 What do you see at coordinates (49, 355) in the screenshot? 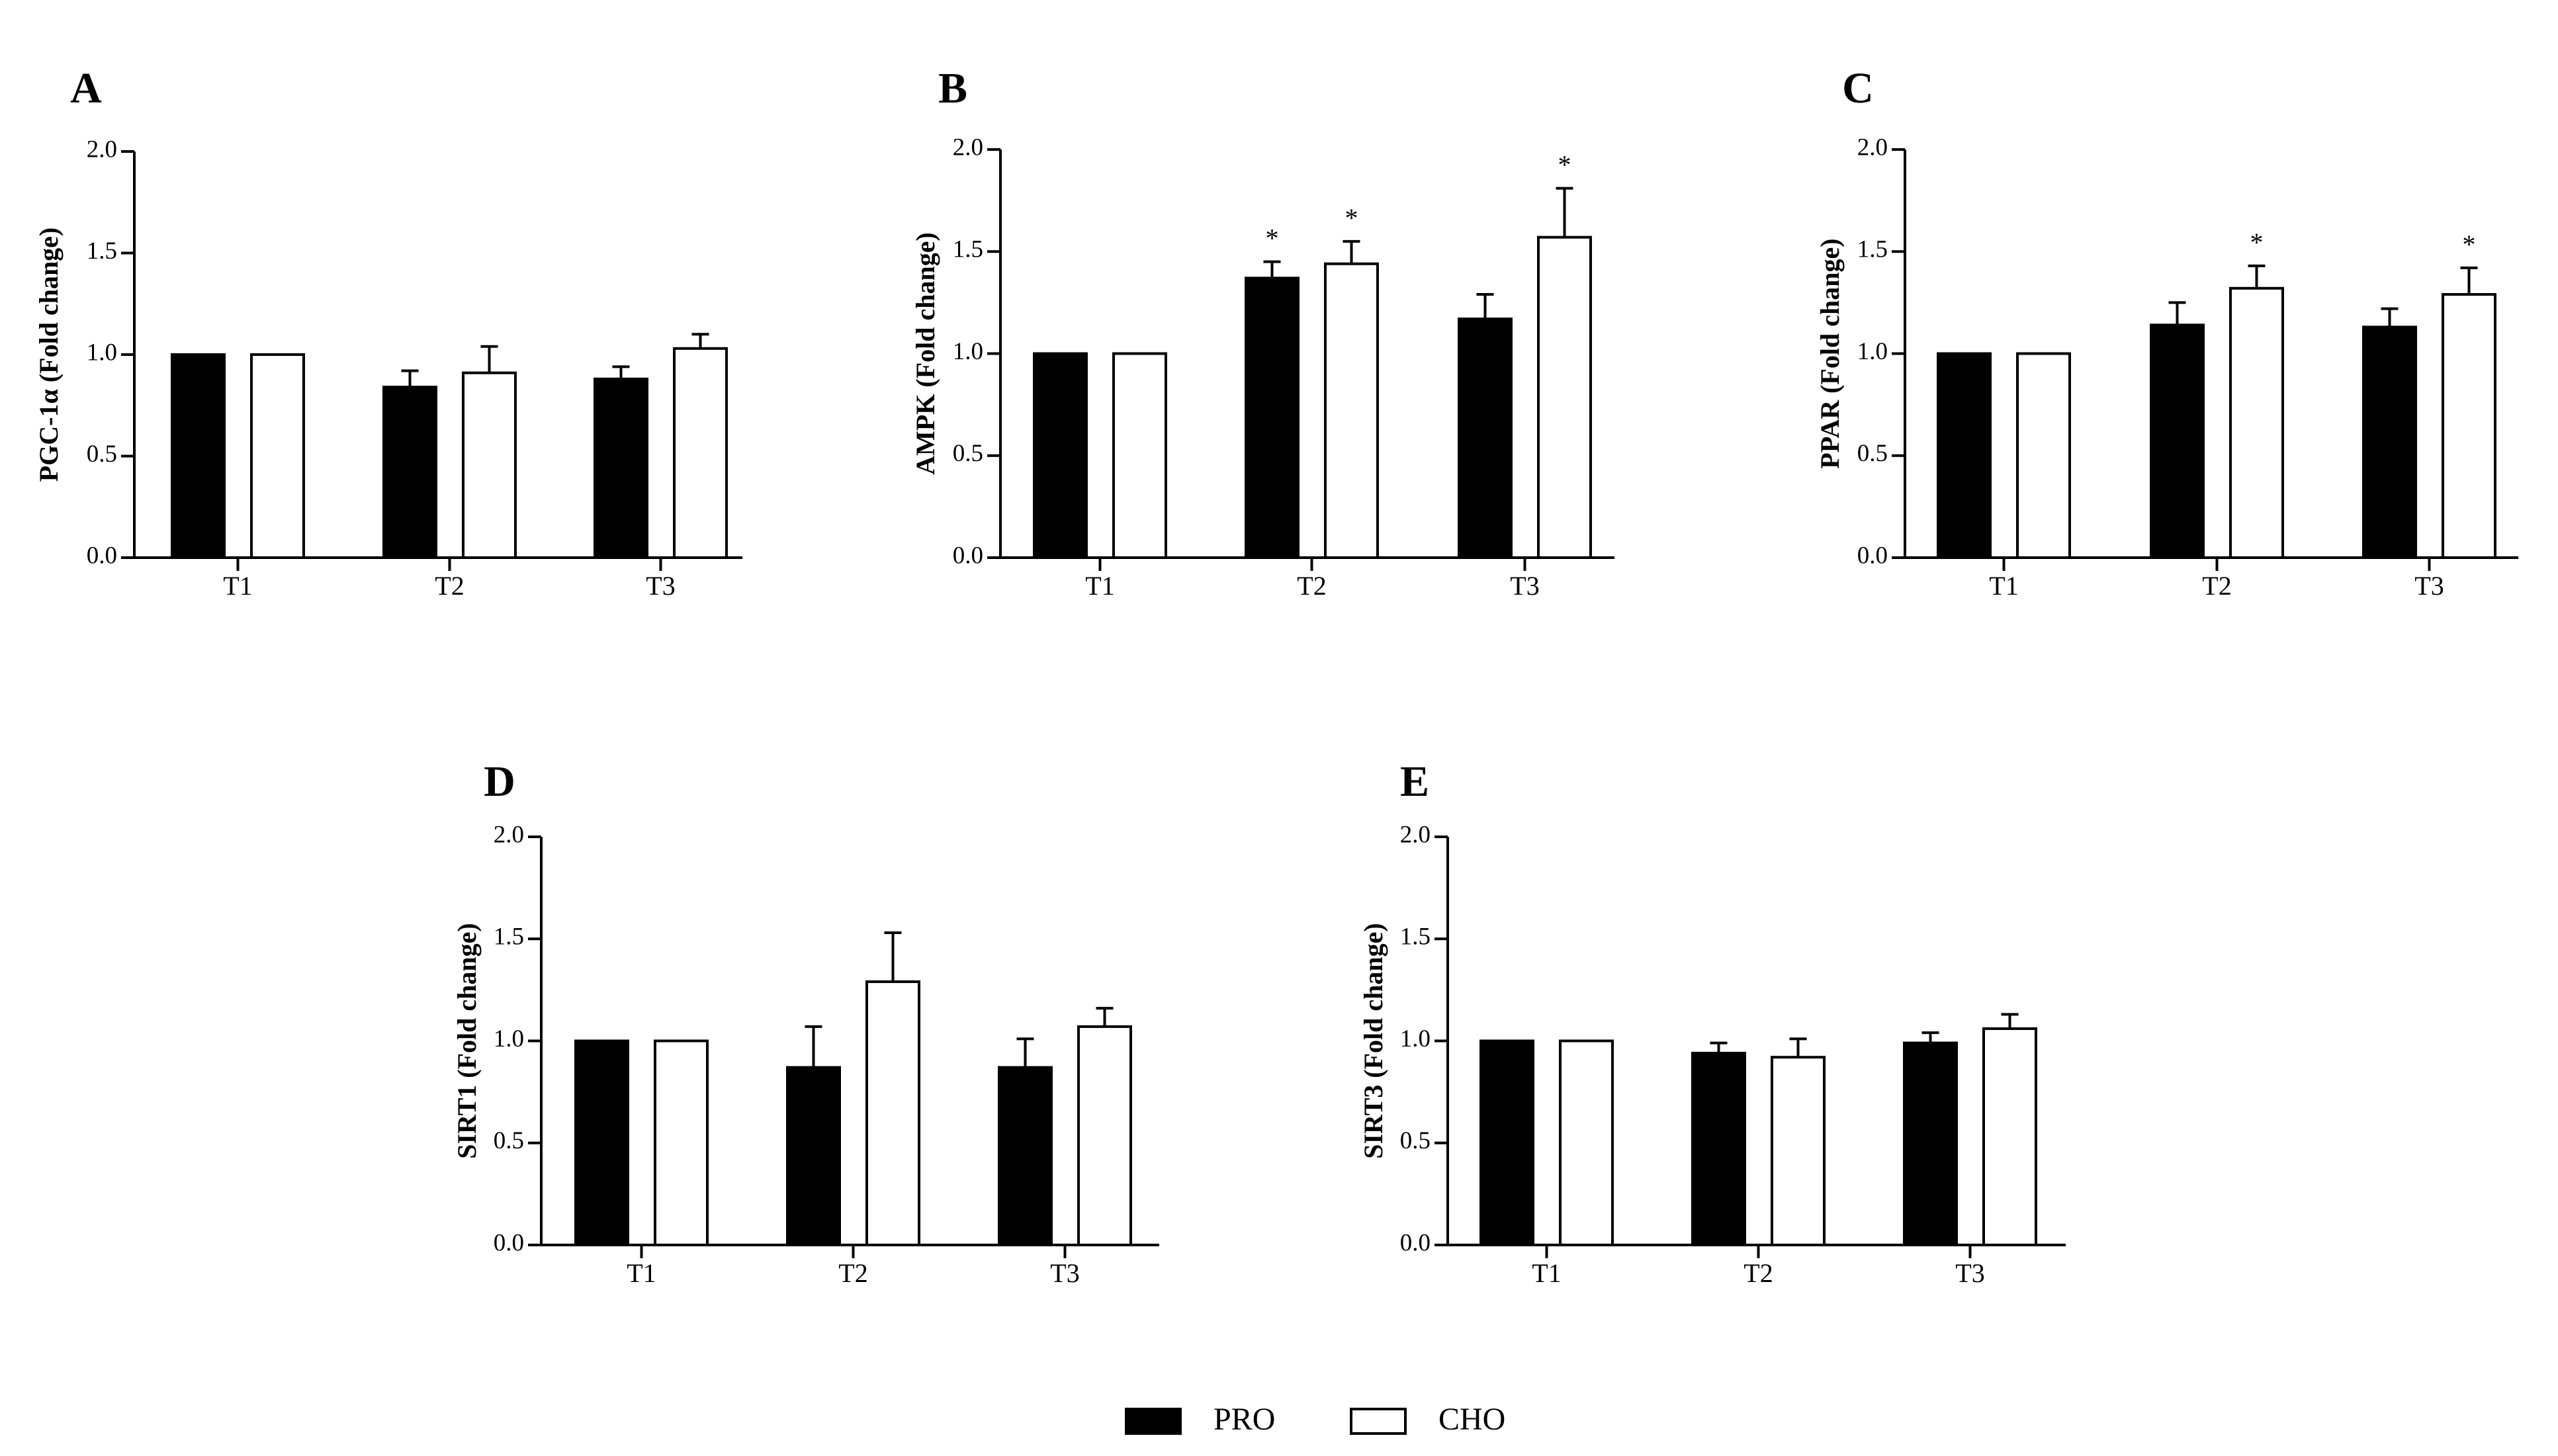
I see `y-axis-title: PGC-1α (Fold change)` at bounding box center [49, 355].